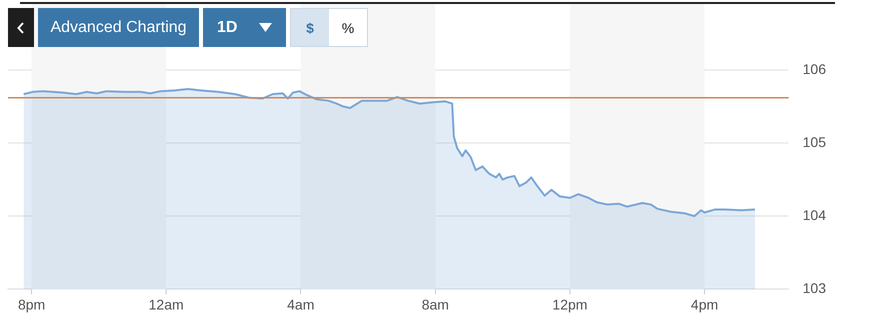 This screenshot has width=870, height=321. What do you see at coordinates (300, 304) in the screenshot?
I see `x-tick-label: 4am` at bounding box center [300, 304].